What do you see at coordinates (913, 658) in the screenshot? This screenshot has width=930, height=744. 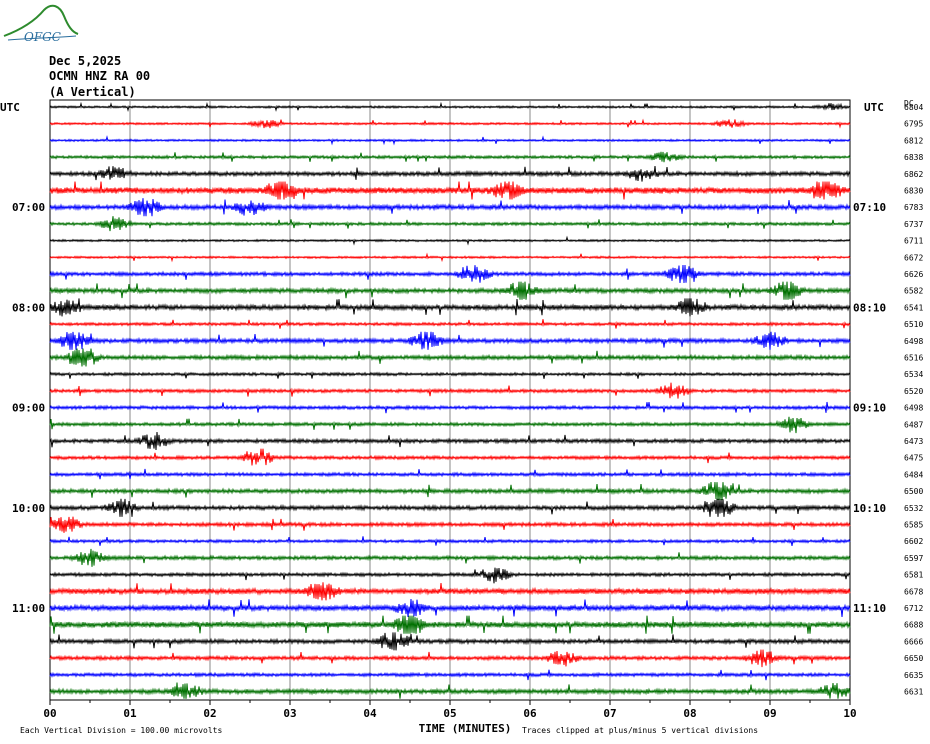 I see `dc-offset-label: 6650` at bounding box center [913, 658].